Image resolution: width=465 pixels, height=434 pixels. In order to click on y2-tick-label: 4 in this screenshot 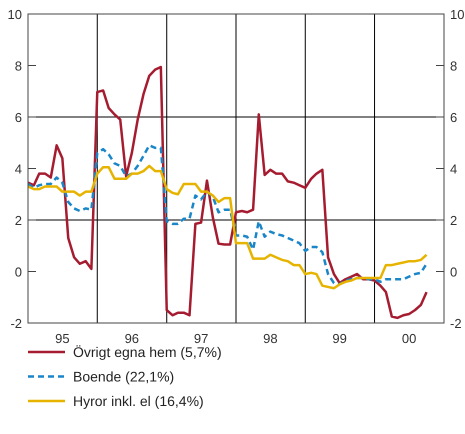, I will do `click(454, 169)`.